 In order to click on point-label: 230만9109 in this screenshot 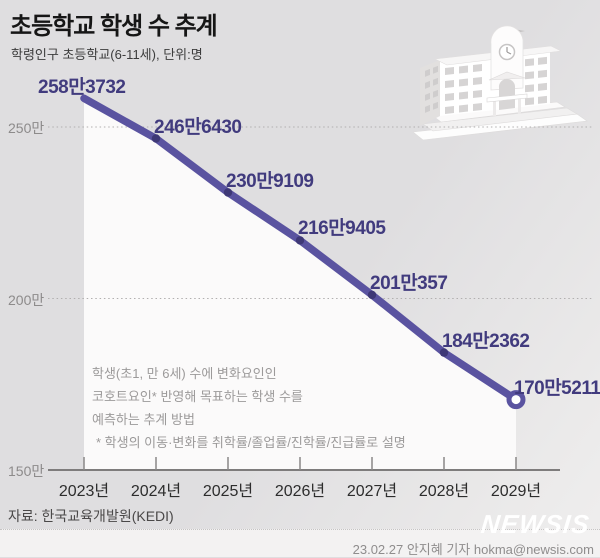, I will do `click(270, 181)`.